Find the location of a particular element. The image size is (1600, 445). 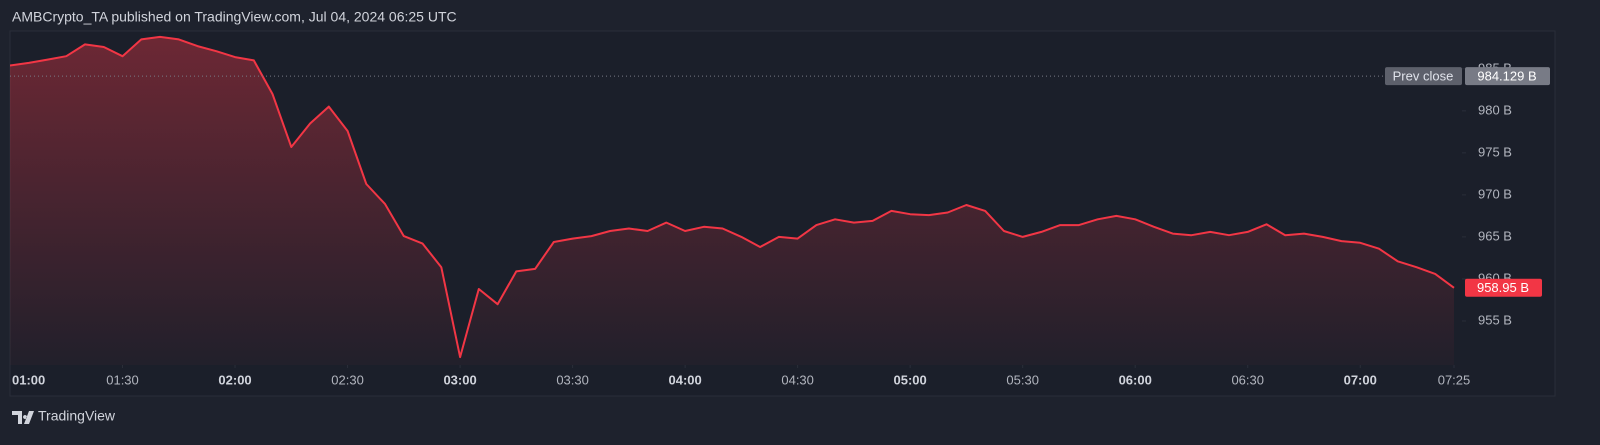

prev-close-label: Prev close is located at coordinates (1423, 76).